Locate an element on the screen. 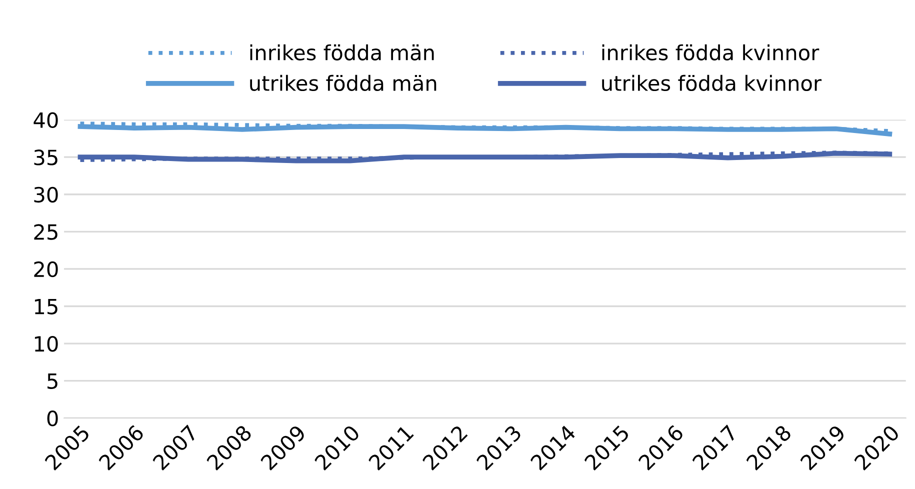 This screenshot has height=489, width=915. y-tick-label: 0 is located at coordinates (52, 418).